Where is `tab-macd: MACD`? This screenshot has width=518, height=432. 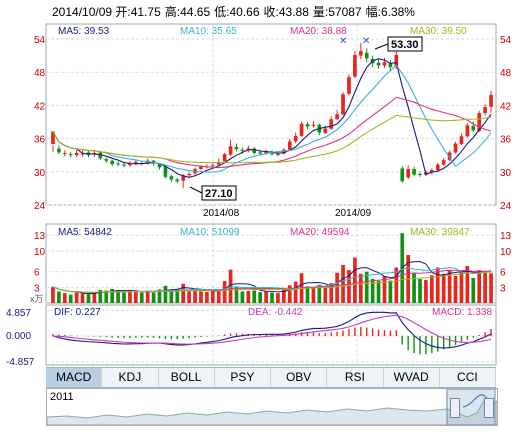 tab-macd: MACD is located at coordinates (74, 377).